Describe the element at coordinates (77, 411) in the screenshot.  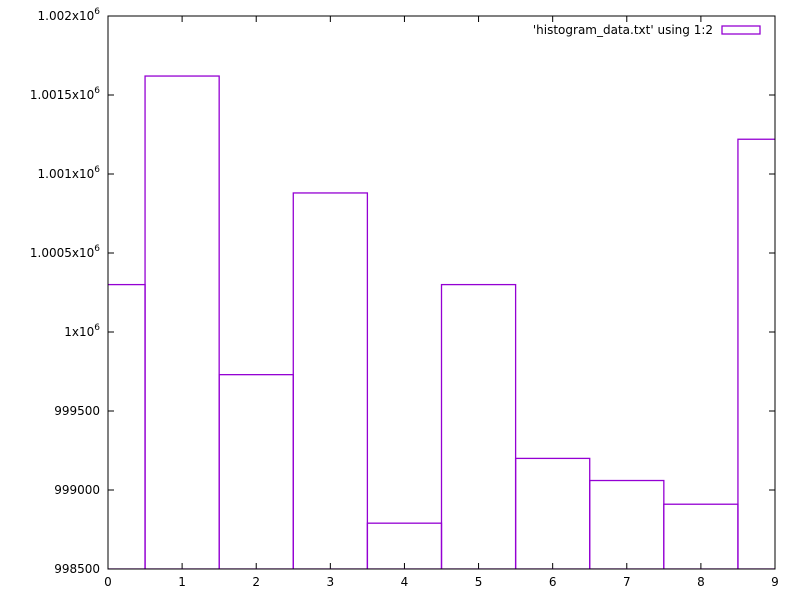
I see `y-tick-label: 999500` at that location.